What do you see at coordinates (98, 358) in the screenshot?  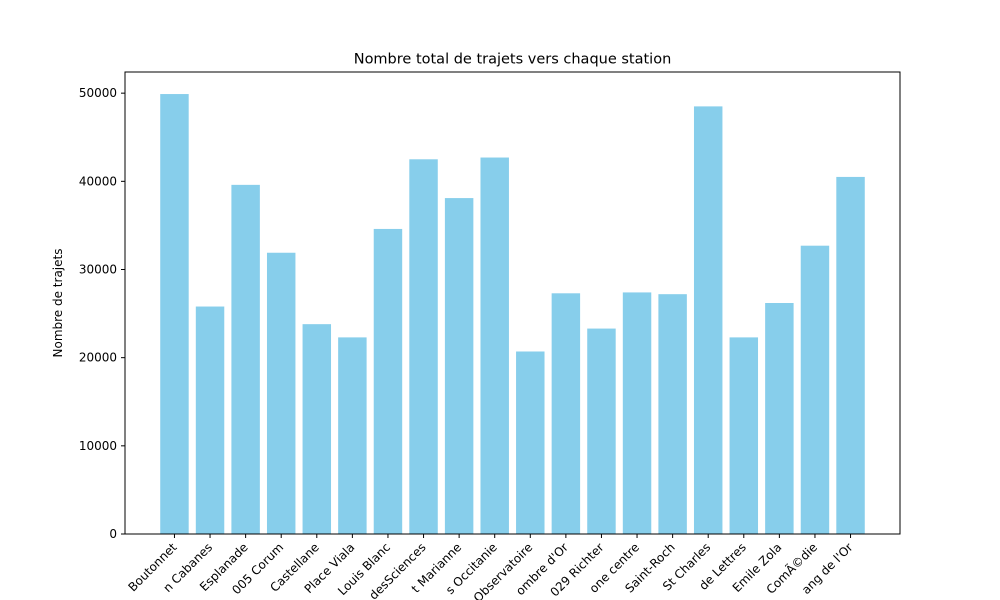 I see `y-tick-label: 20000` at bounding box center [98, 358].